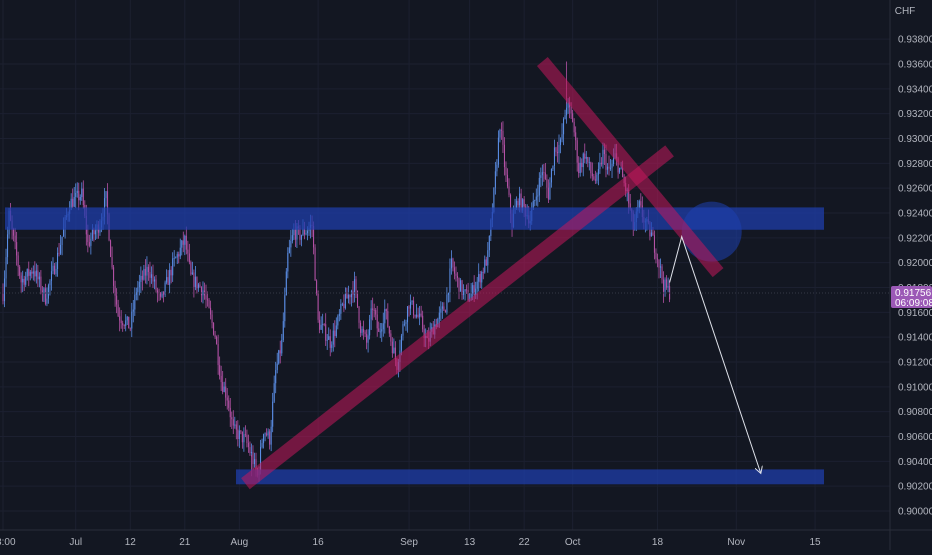 The width and height of the screenshot is (932, 555). I want to click on falling-trendline, so click(630, 167).